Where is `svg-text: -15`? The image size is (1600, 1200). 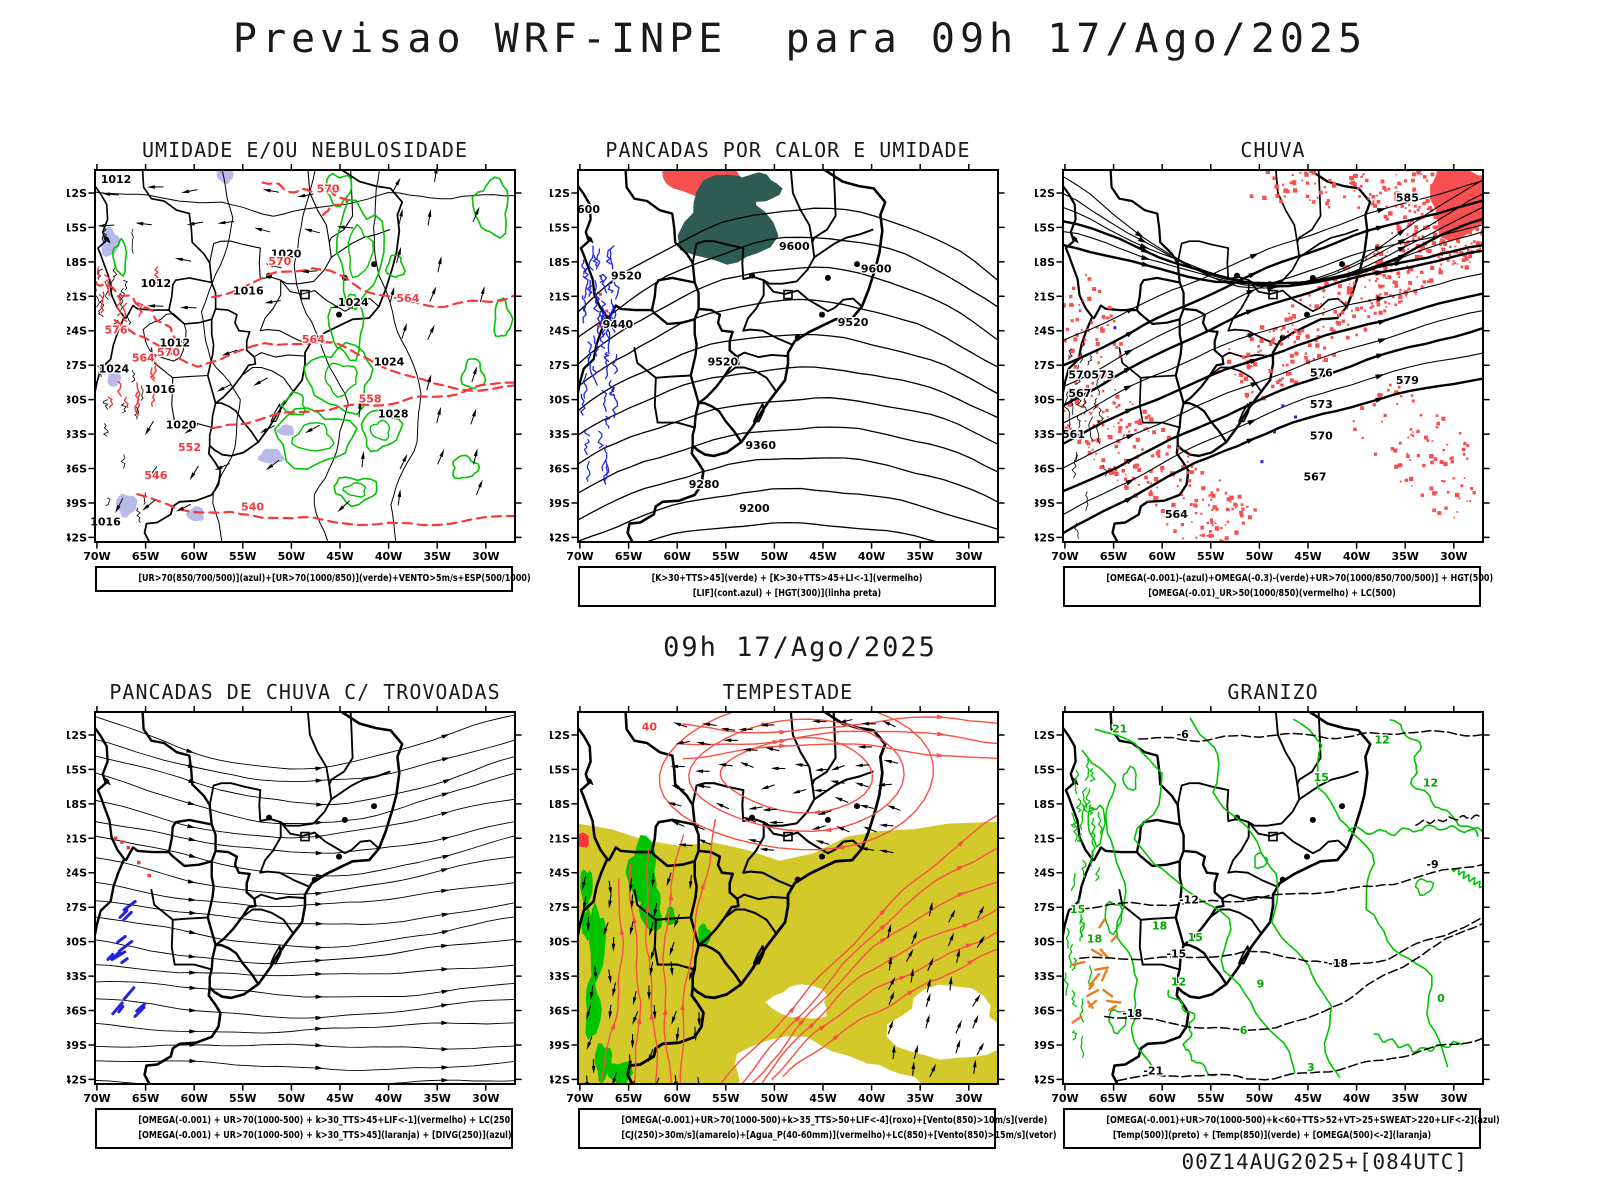
svg-text: -15 is located at coordinates (1176, 954).